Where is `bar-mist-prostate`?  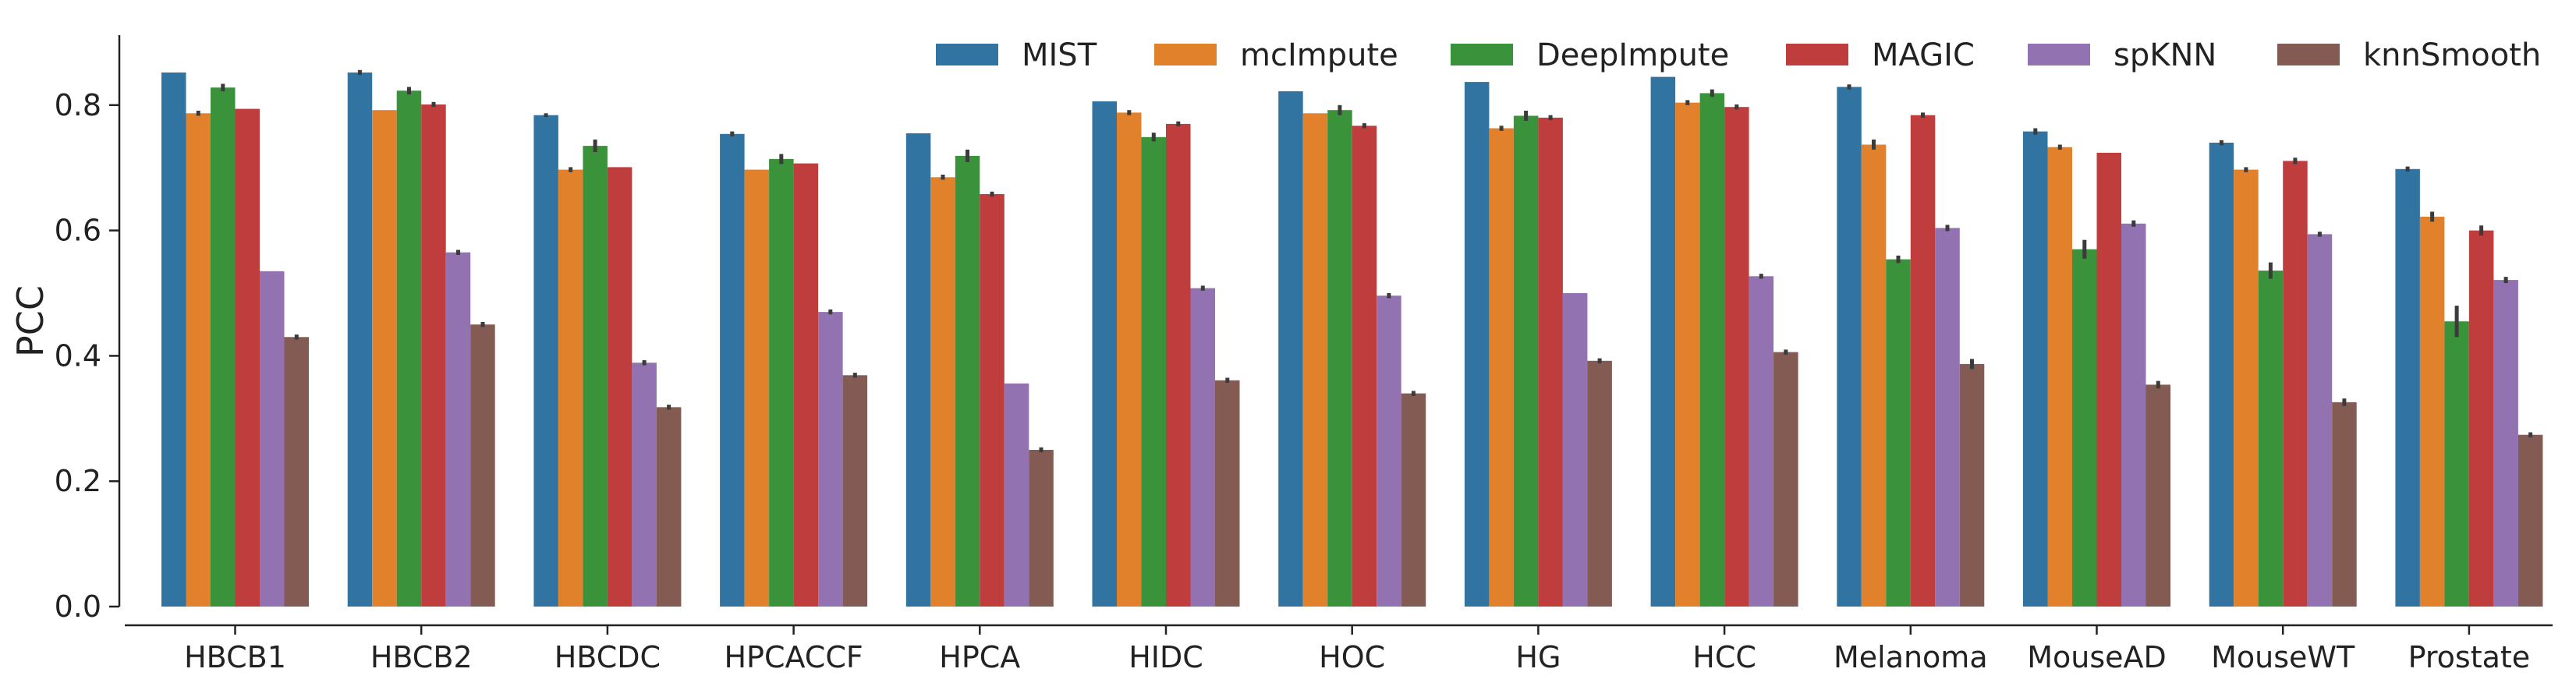 bar-mist-prostate is located at coordinates (2407, 387).